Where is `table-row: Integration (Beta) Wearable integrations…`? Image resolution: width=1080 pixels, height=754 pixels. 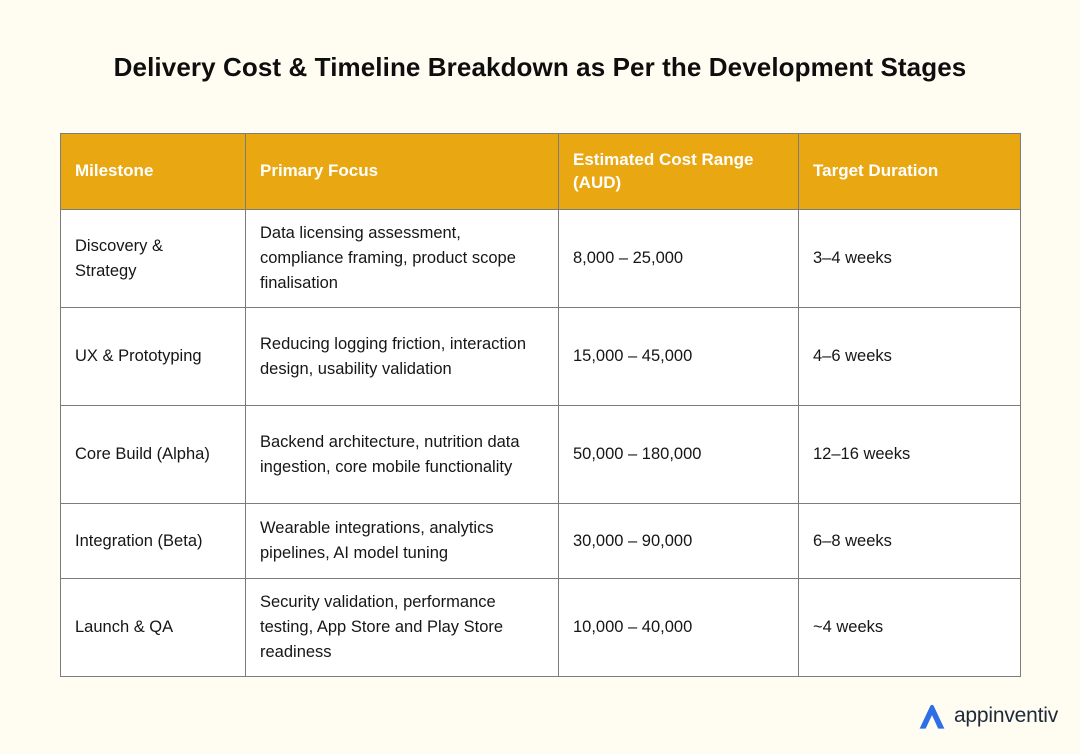
table-row: Integration (Beta) Wearable integrations… is located at coordinates (540, 541).